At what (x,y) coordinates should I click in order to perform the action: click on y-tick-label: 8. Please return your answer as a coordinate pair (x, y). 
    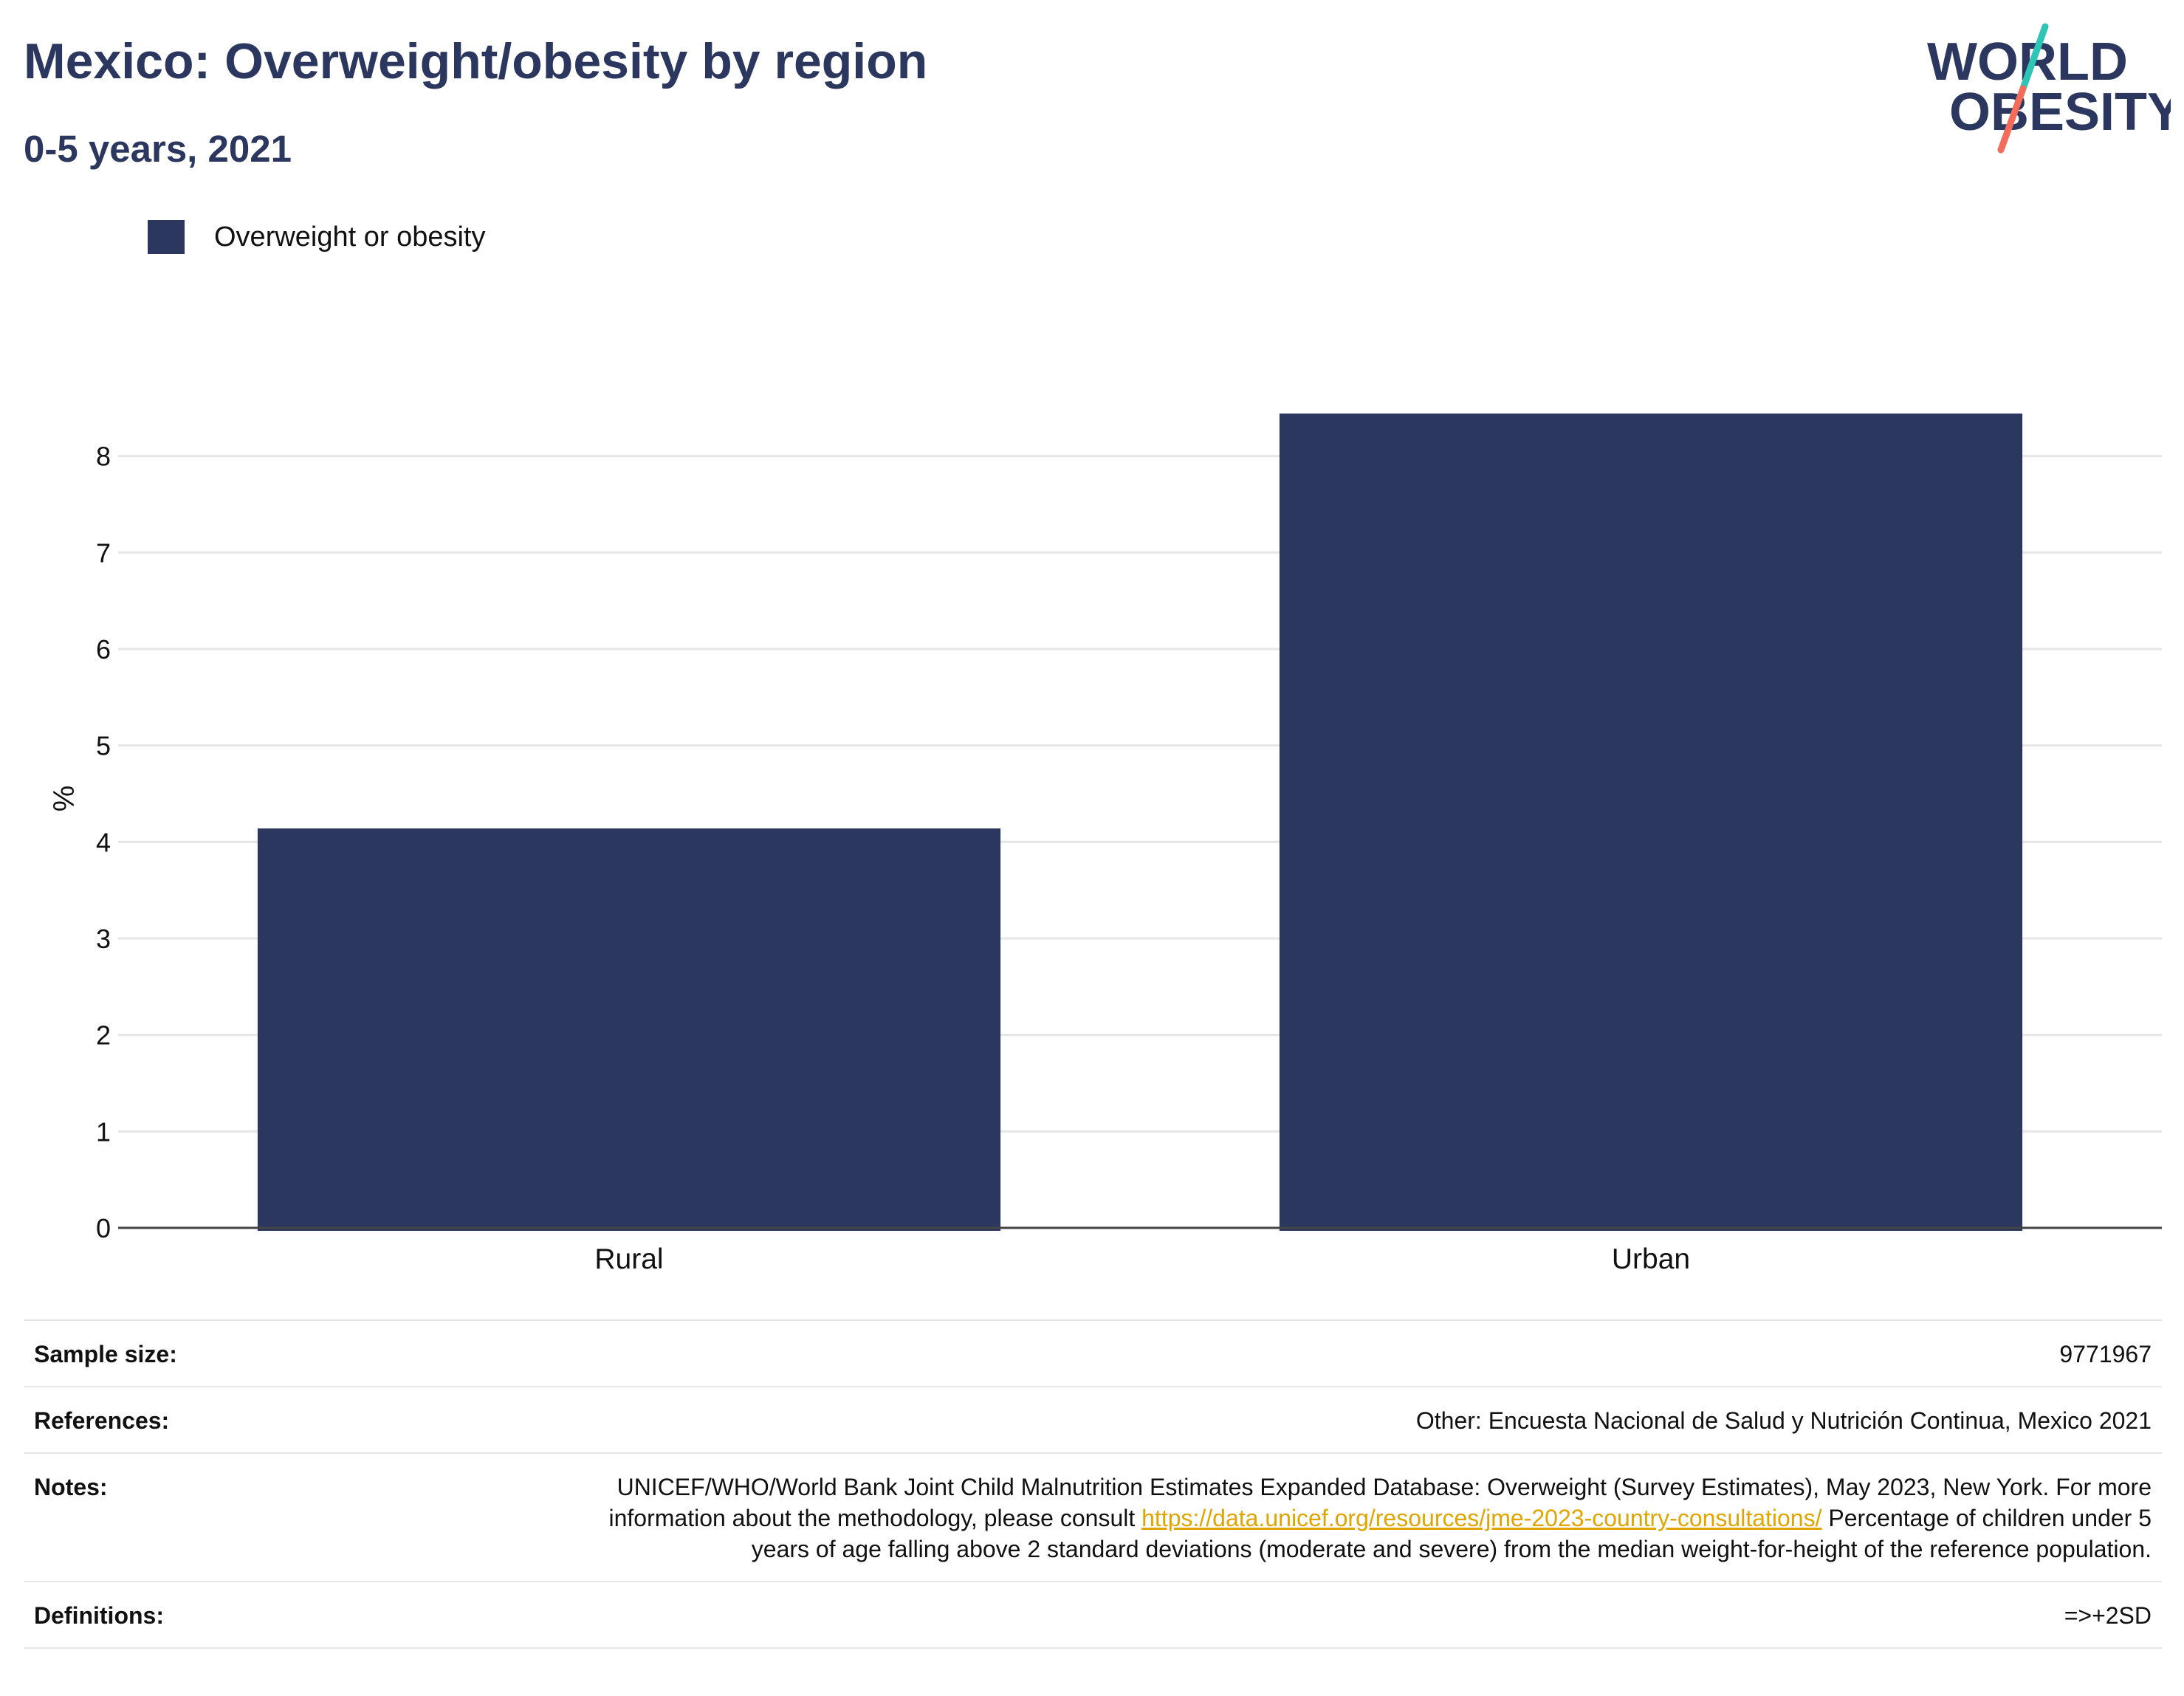
    Looking at the image, I should click on (103, 457).